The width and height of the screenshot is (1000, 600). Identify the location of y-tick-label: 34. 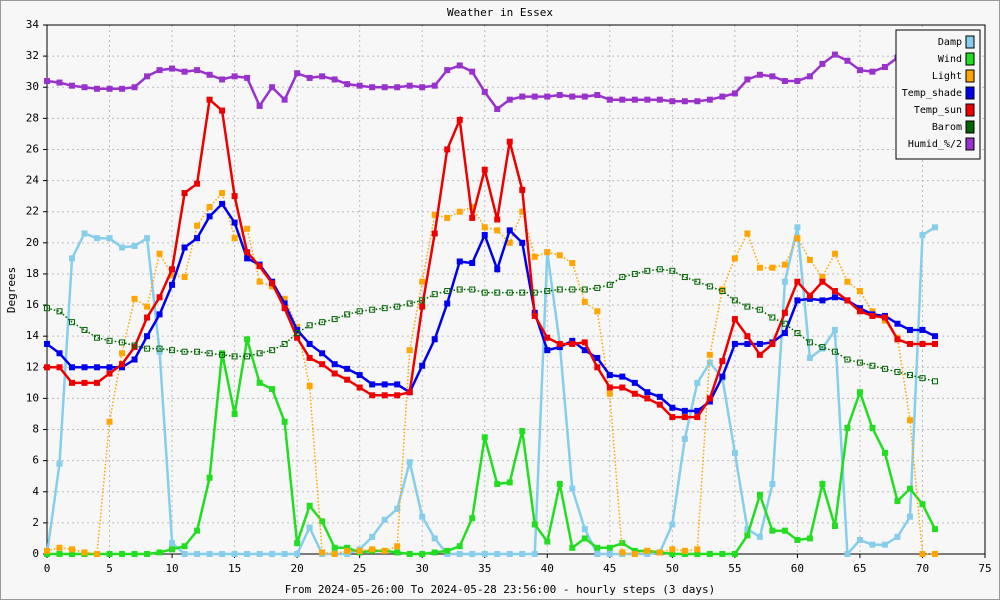
(33, 24).